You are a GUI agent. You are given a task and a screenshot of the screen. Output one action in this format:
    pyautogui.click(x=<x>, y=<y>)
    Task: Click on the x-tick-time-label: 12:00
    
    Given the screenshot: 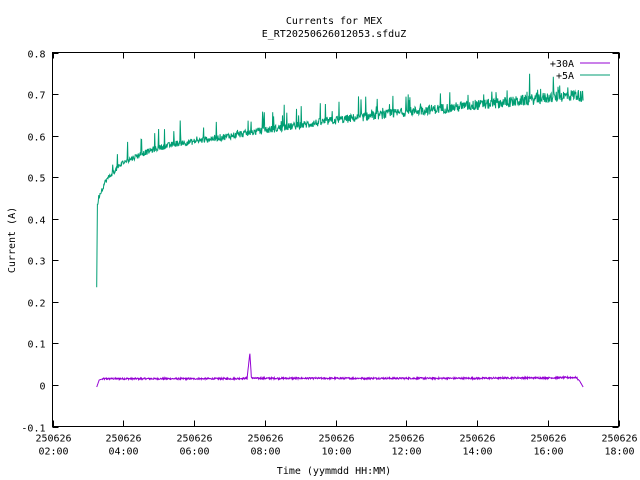 What is the action you would take?
    pyautogui.click(x=406, y=452)
    